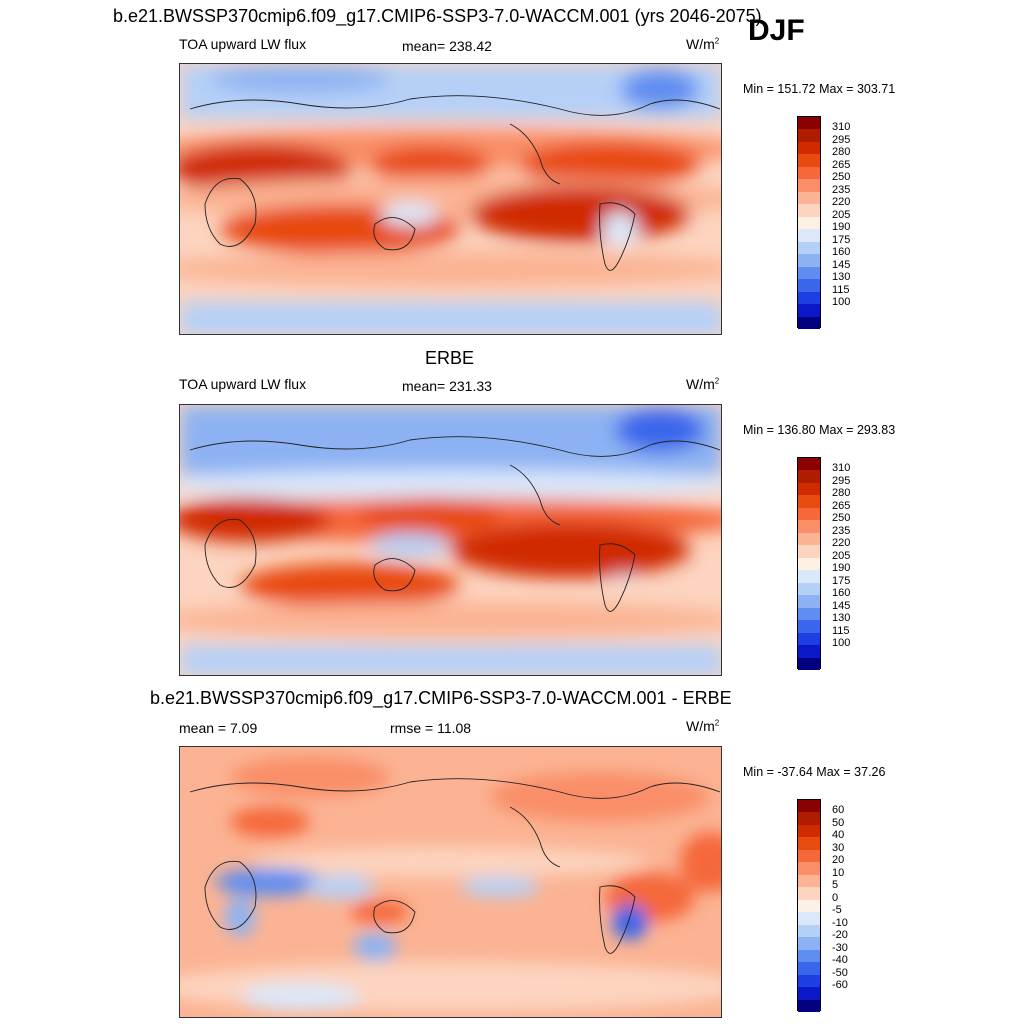 This screenshot has width=1024, height=1024. I want to click on panel1-minmax: Min = 151.72 Max = 303.71, so click(819, 89).